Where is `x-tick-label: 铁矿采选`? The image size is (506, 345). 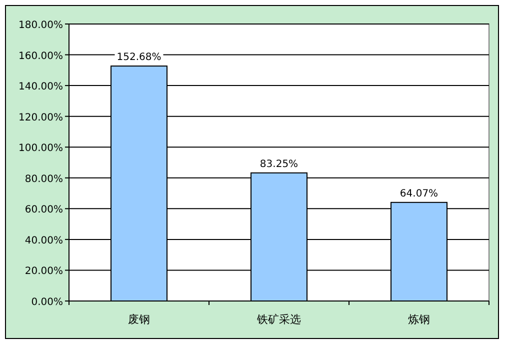
x-tick-label: 铁矿采选 is located at coordinates (278, 319).